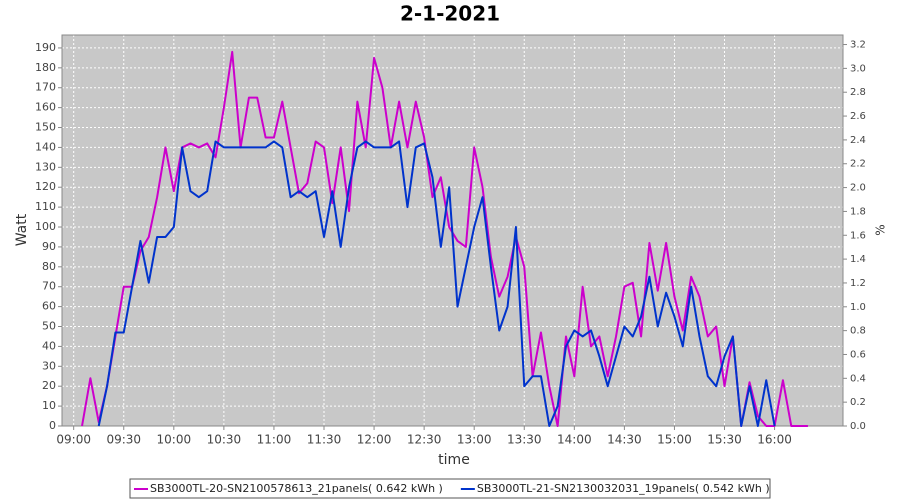 The image size is (900, 500). I want to click on y-tick-label: 50, so click(49, 326).